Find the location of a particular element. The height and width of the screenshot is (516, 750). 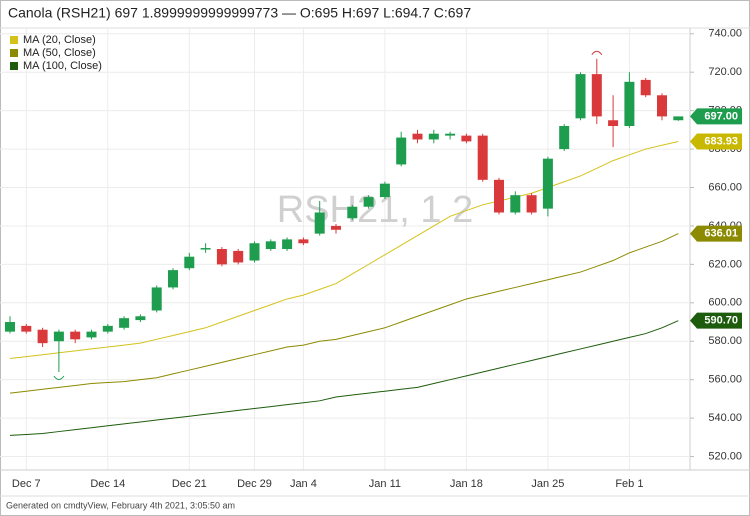

ma-last-label: 636.01 is located at coordinates (721, 234).